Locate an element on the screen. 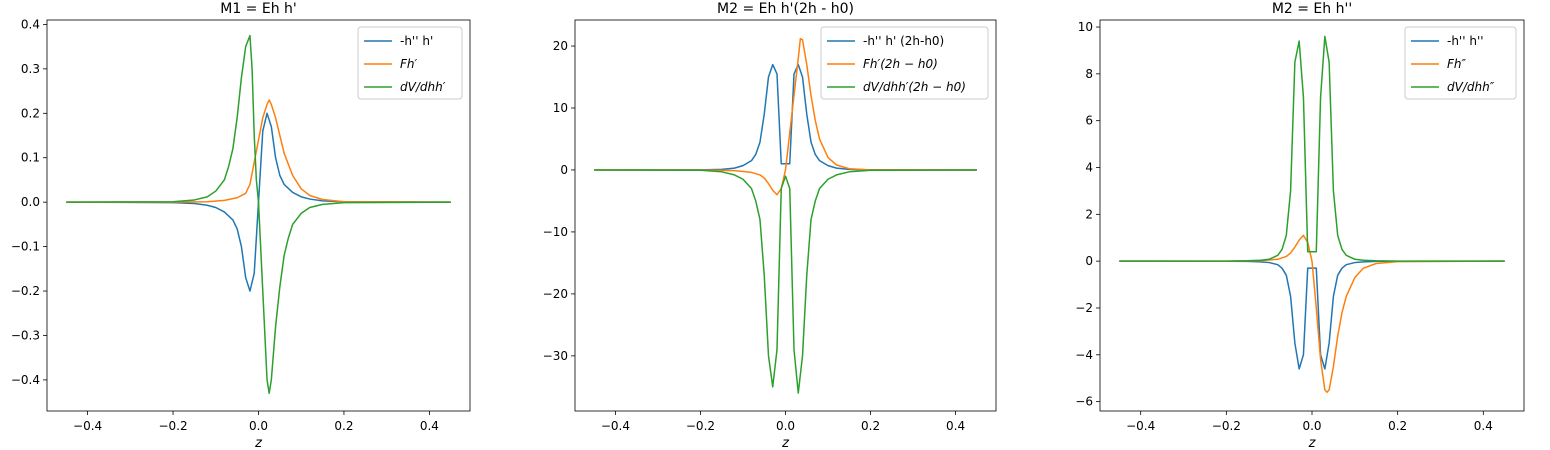  y-tick-label: 20 is located at coordinates (560, 46).